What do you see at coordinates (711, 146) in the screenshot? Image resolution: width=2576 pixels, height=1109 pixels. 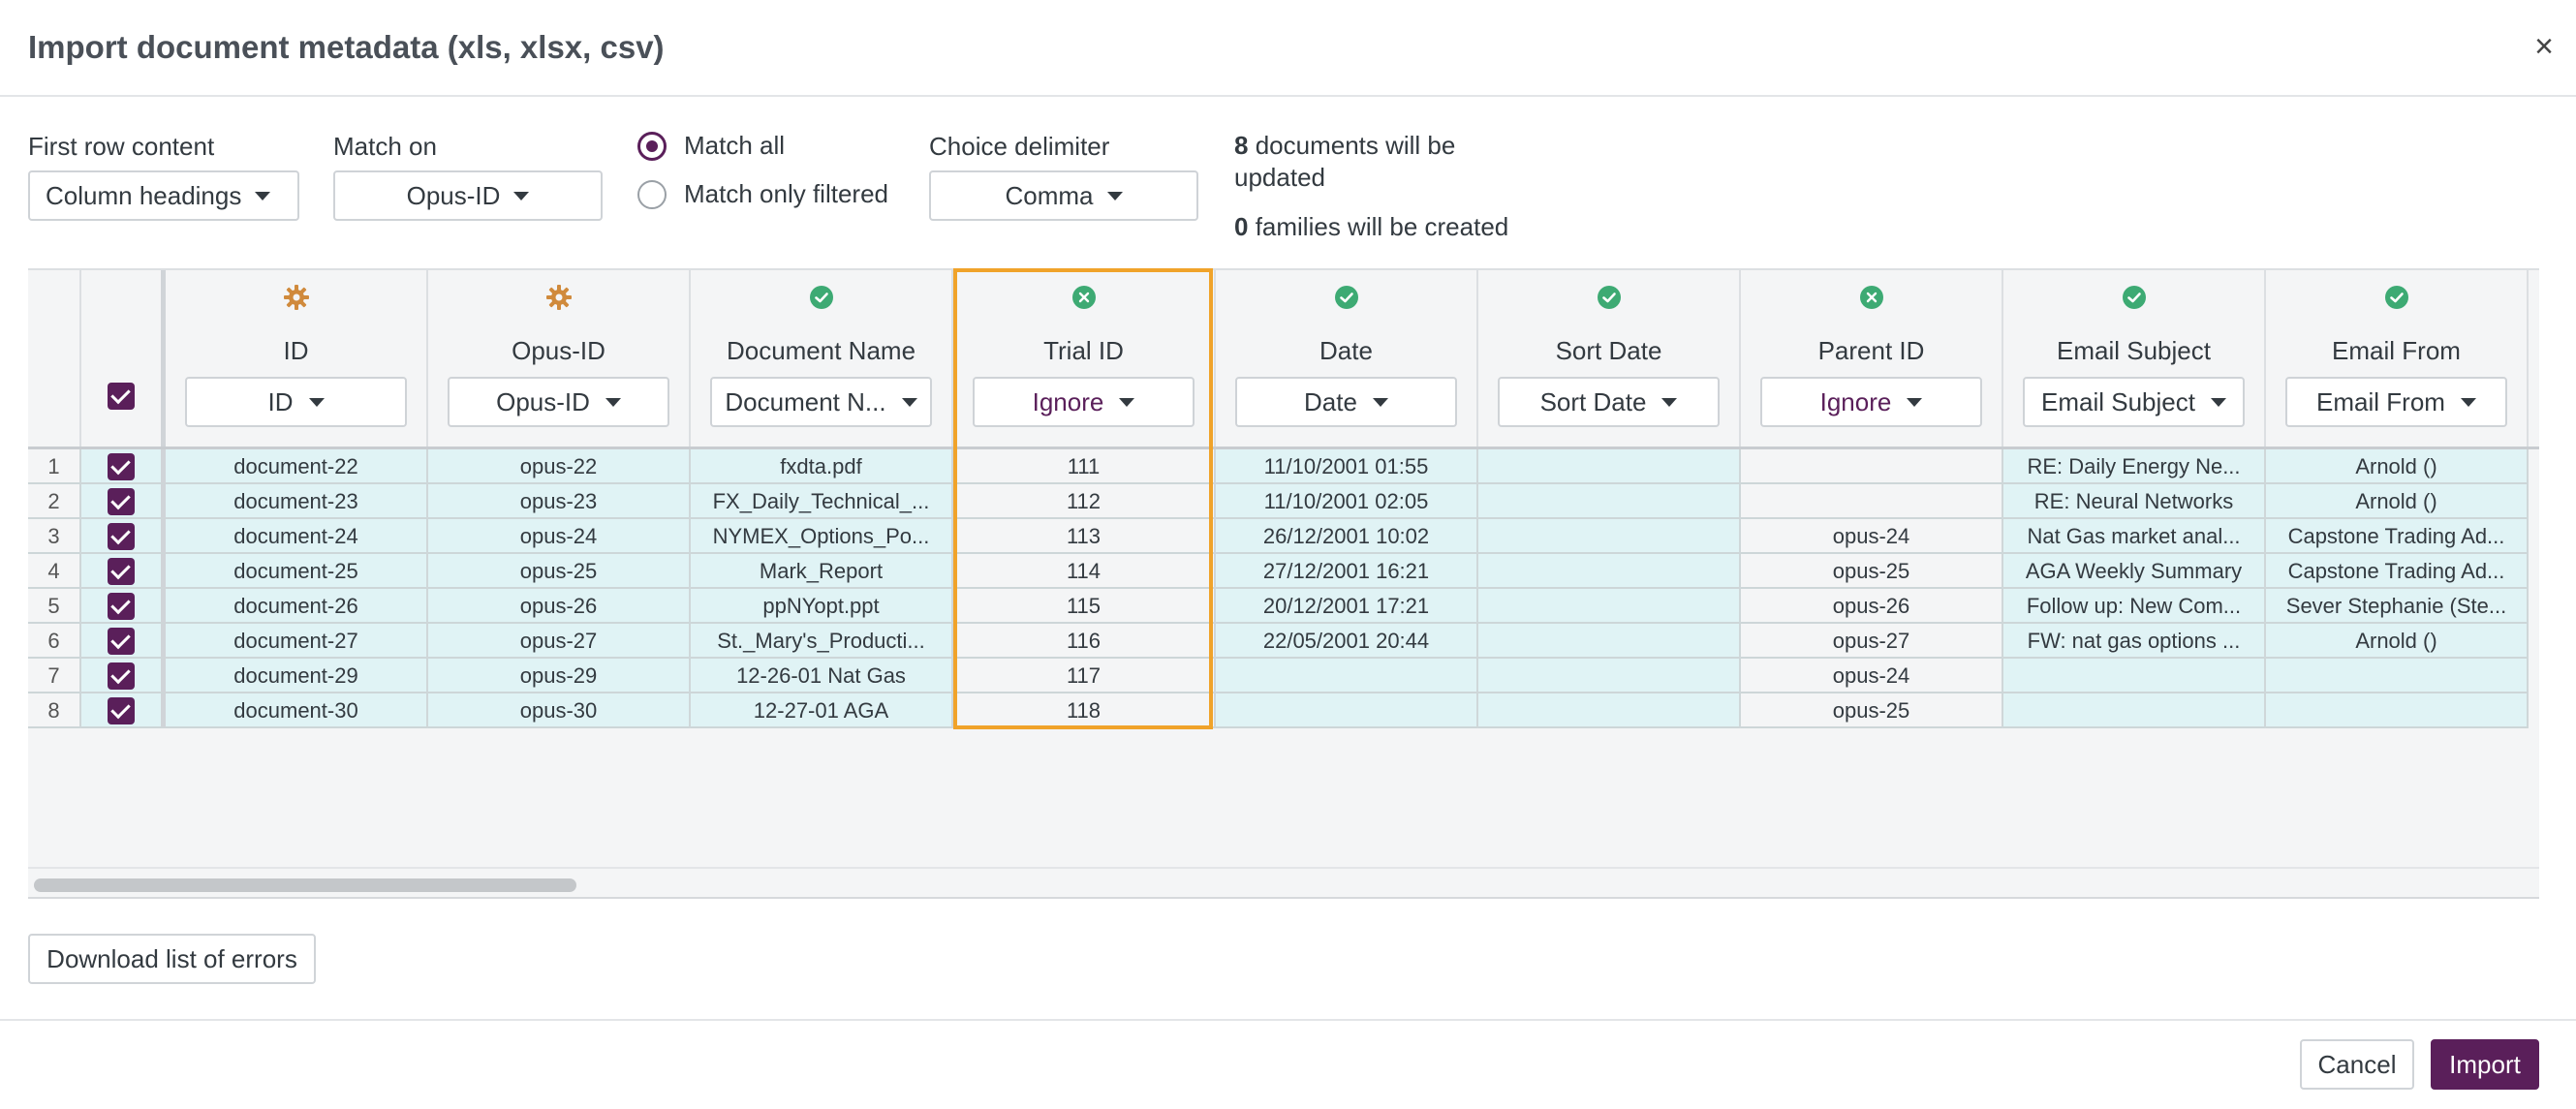 I see `match-all-radio: Match all` at bounding box center [711, 146].